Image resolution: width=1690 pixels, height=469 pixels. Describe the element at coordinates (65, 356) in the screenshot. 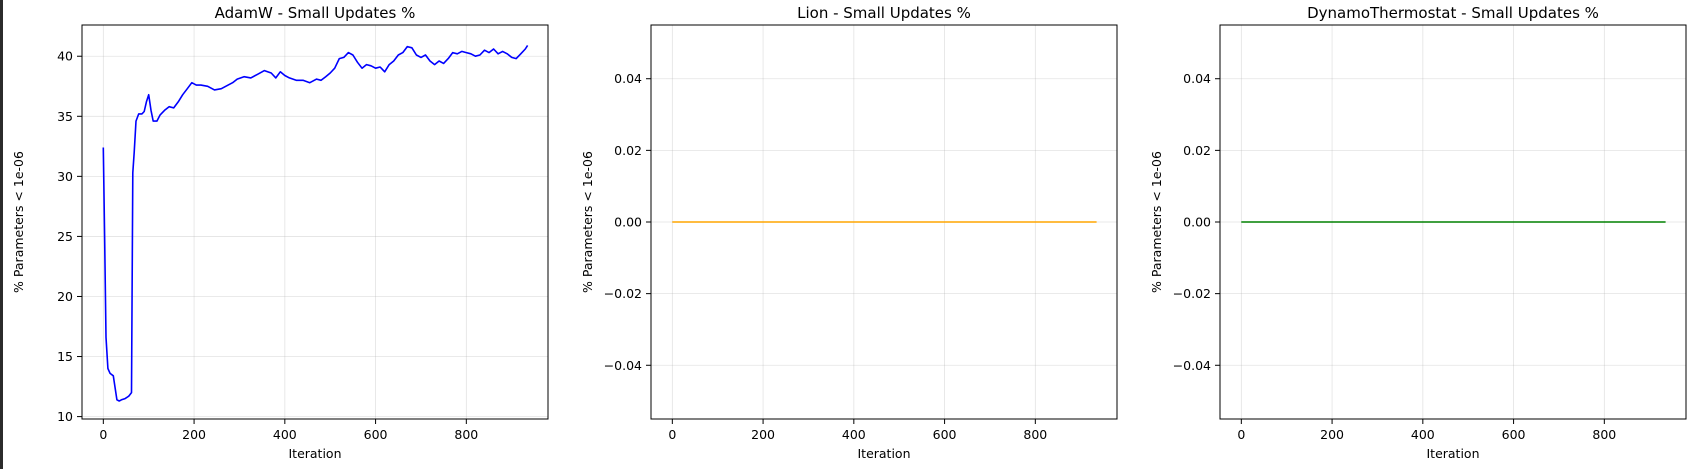

I see `y-tick-label: 15` at that location.